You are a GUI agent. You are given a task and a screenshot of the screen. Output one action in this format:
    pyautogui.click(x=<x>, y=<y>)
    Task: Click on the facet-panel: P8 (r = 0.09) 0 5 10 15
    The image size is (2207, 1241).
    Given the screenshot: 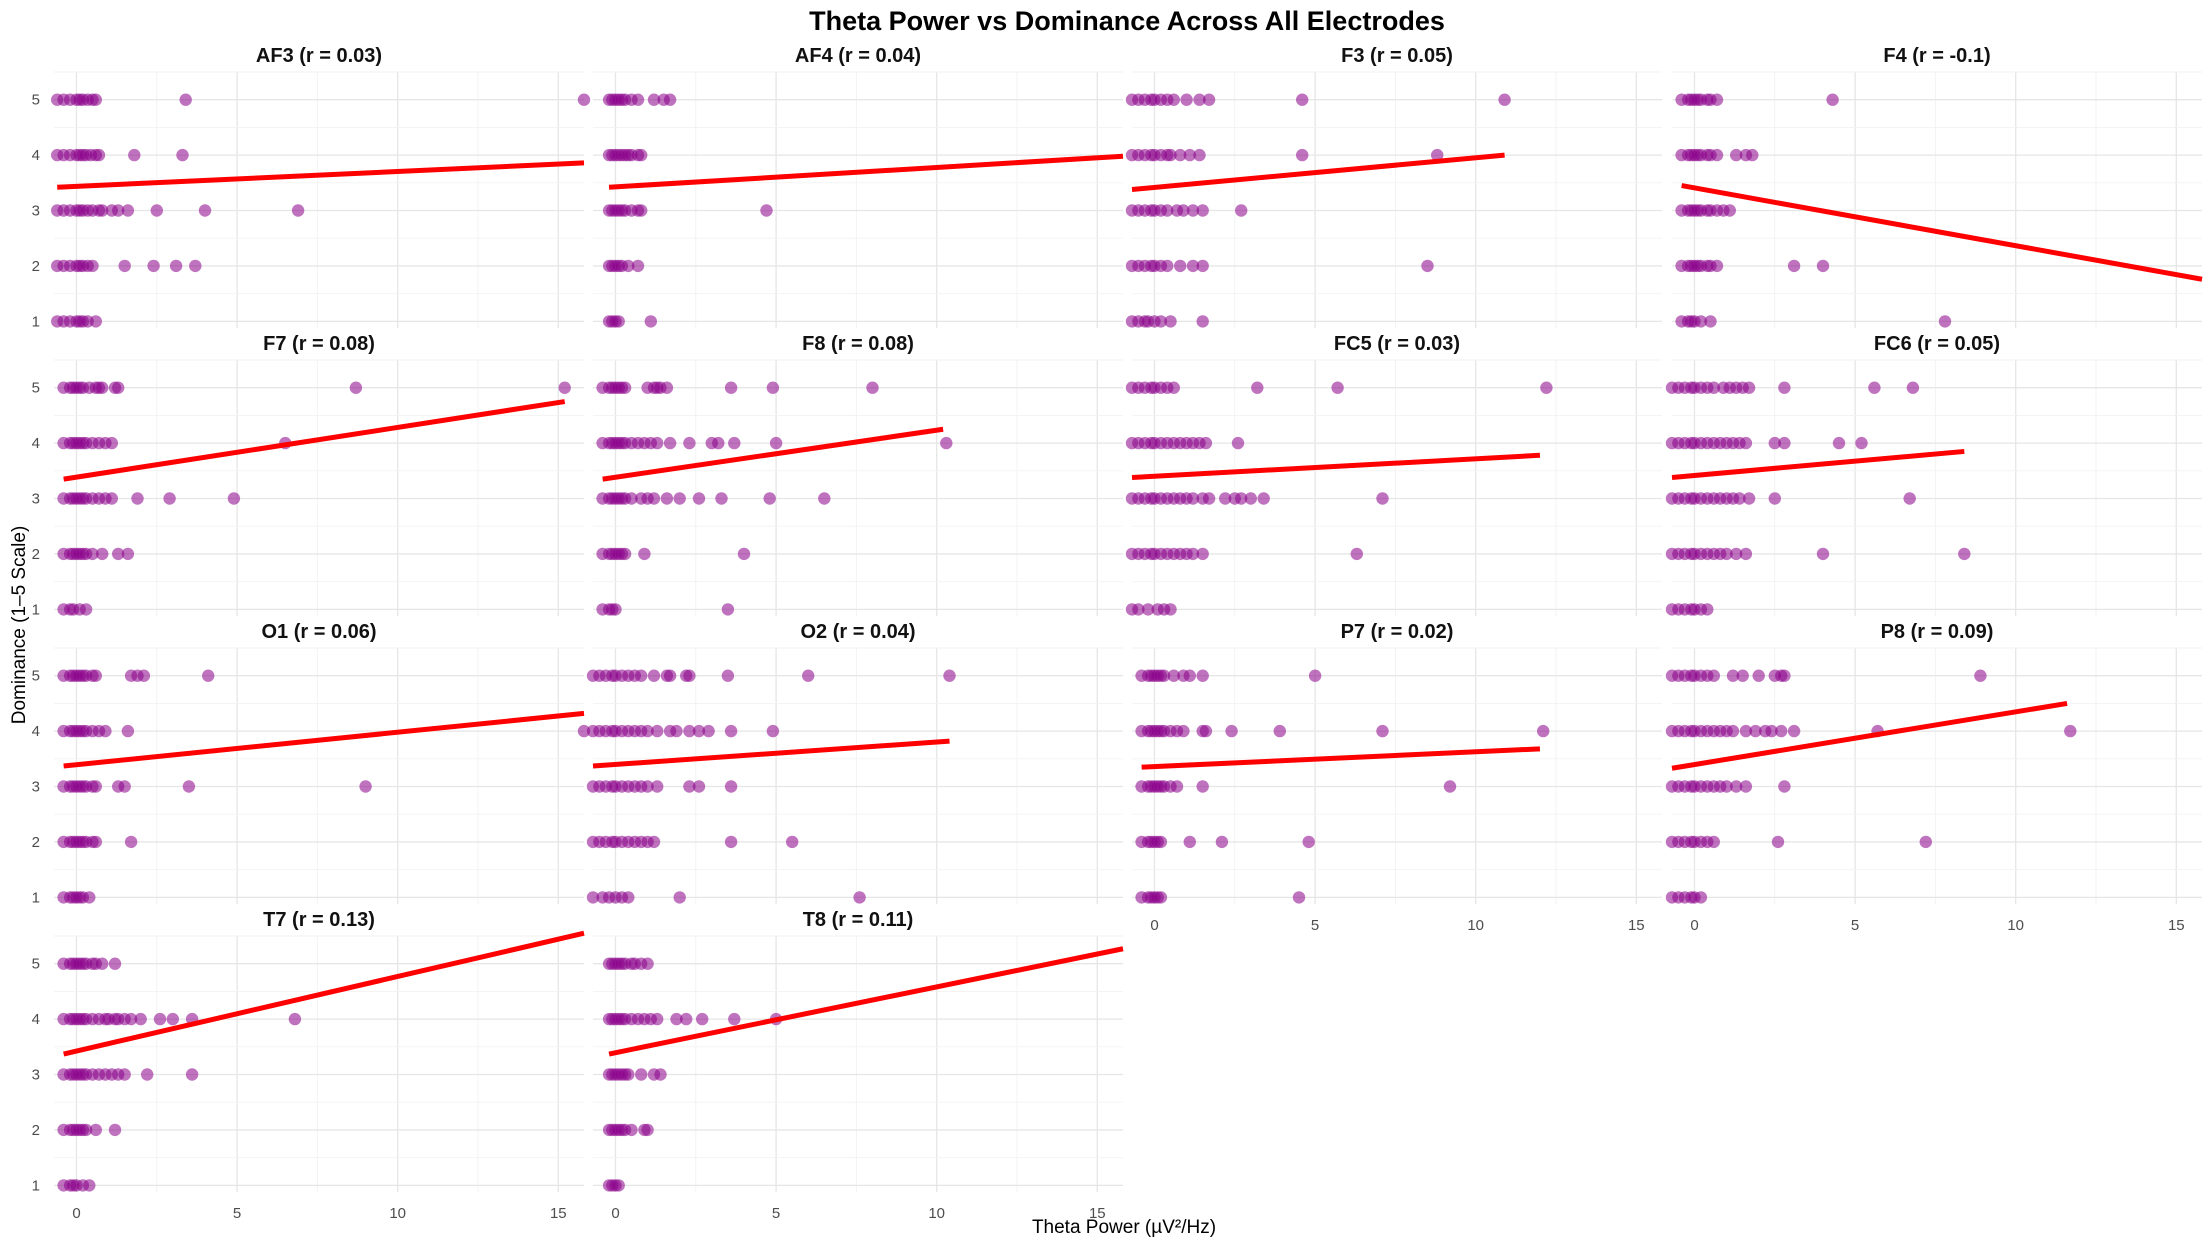 What is the action you would take?
    pyautogui.click(x=1933, y=777)
    